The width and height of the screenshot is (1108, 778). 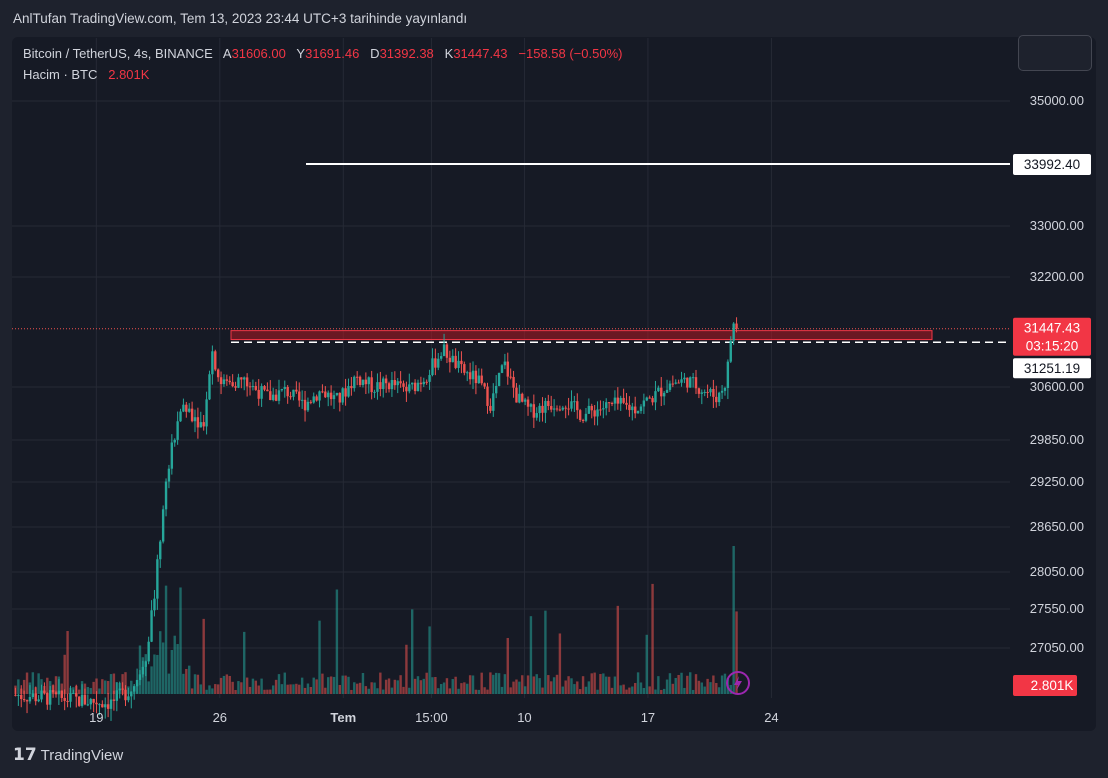 I want to click on chart-control-button, so click(x=1055, y=53).